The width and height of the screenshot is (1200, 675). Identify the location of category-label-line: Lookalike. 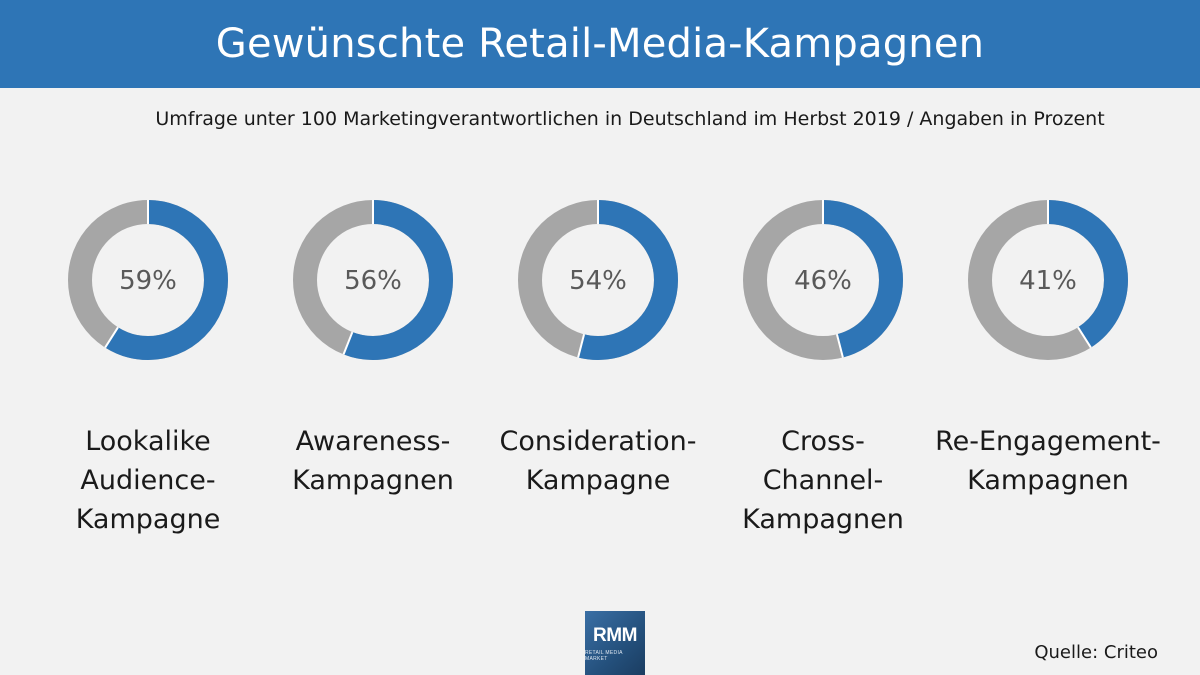
(148, 441).